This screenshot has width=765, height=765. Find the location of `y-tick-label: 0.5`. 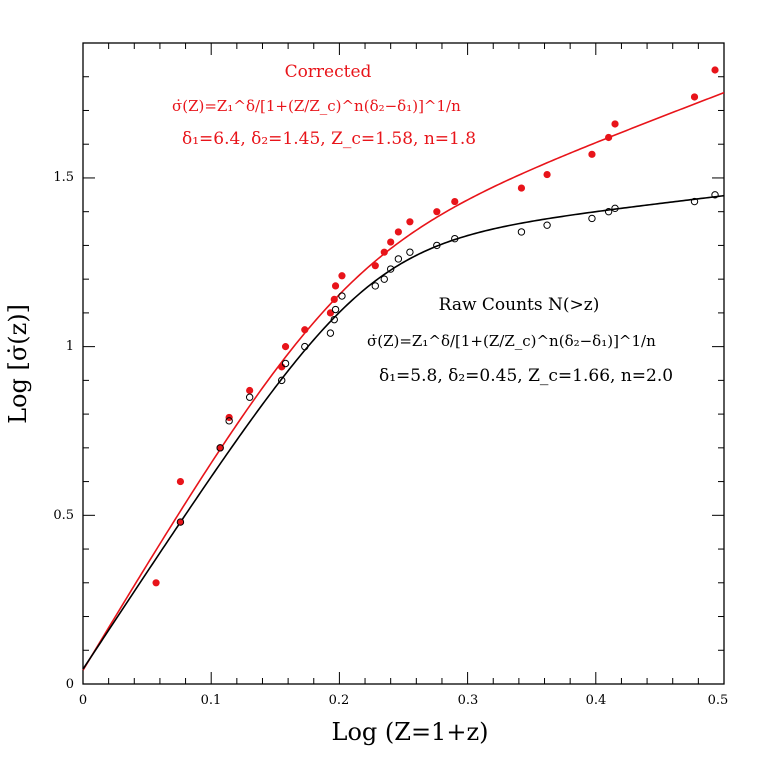

y-tick-label: 0.5 is located at coordinates (63, 515).